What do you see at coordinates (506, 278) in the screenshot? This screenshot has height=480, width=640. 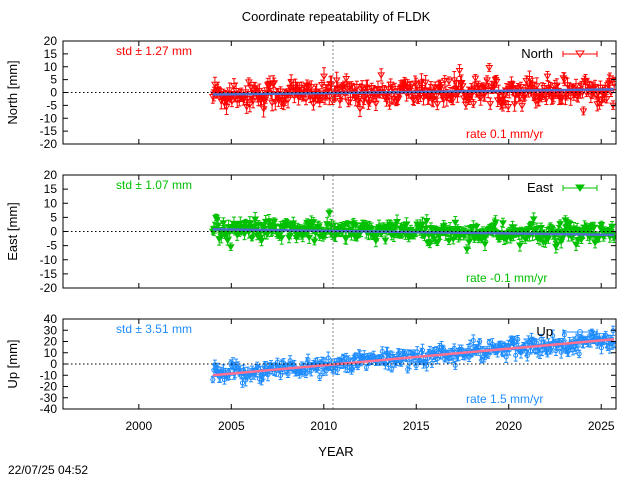 I see `rate-label-east: rate -0.1 mm/yr` at bounding box center [506, 278].